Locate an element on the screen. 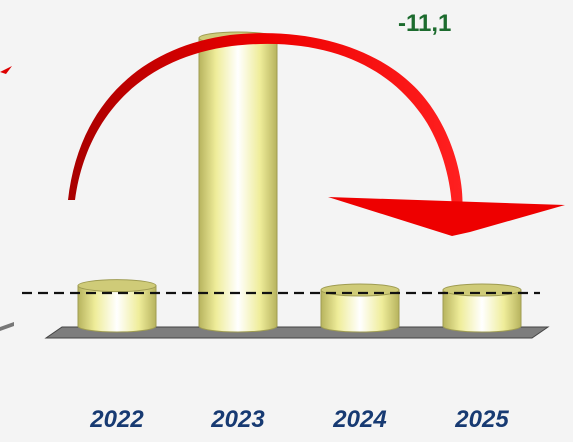 This screenshot has height=442, width=573. x-tick-2024: 2024 is located at coordinates (360, 419).